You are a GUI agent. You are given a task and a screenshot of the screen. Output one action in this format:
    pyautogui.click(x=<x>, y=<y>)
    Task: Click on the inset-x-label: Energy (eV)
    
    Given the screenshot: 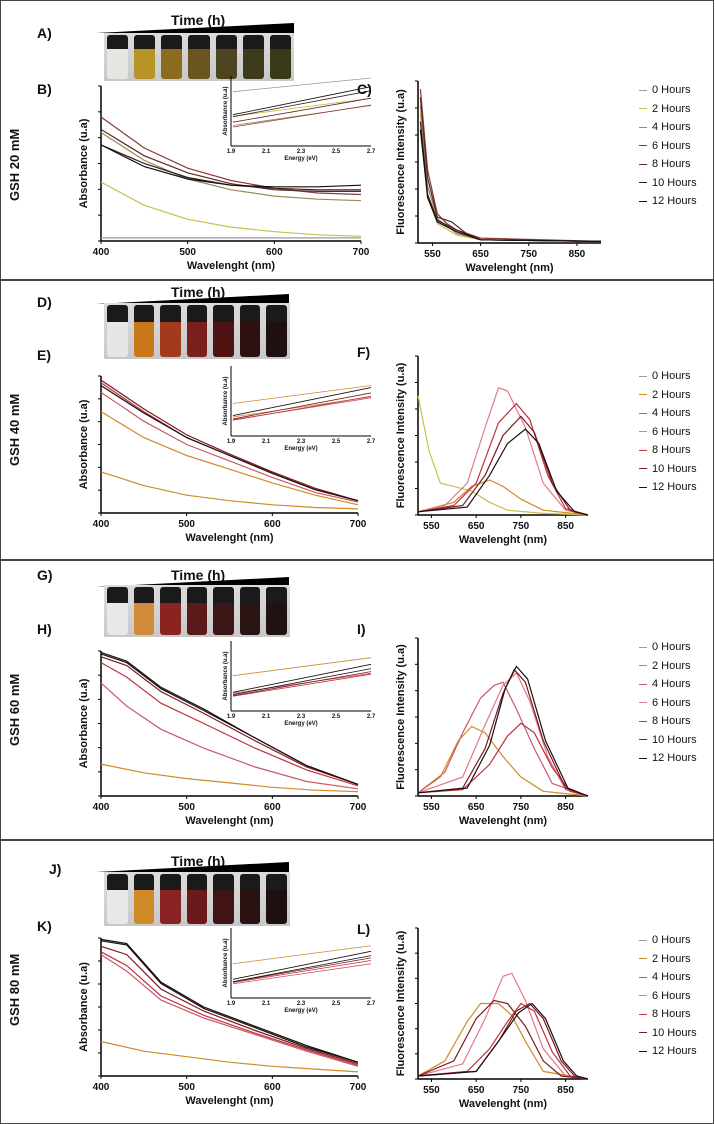 What is the action you would take?
    pyautogui.click(x=300, y=159)
    